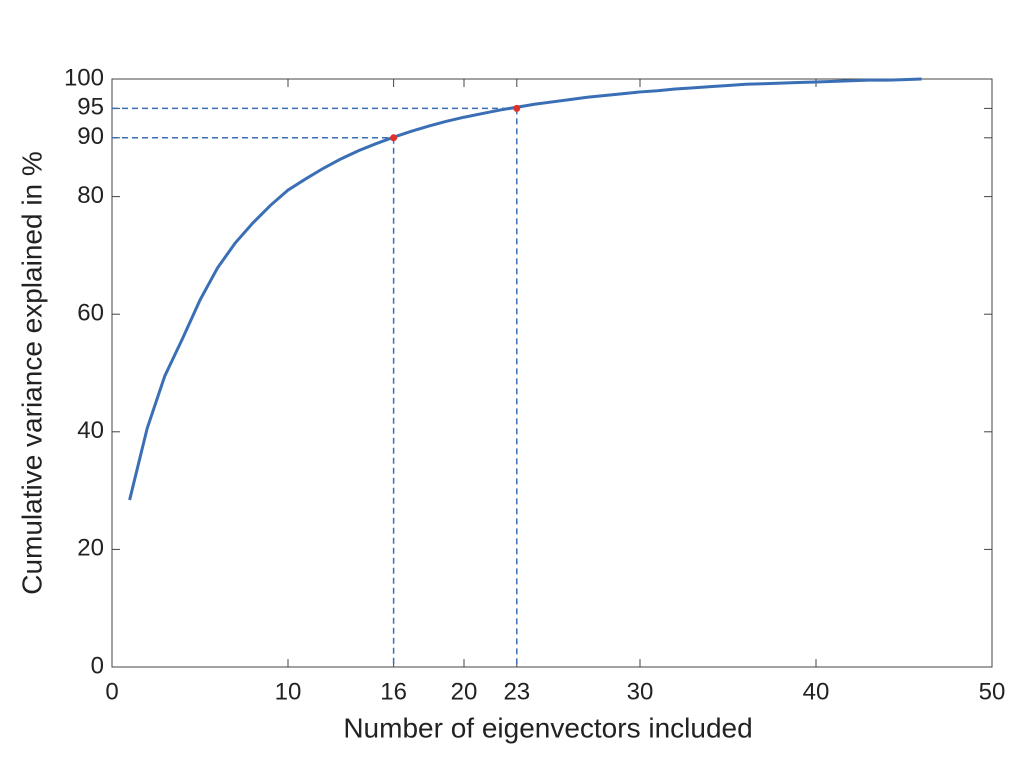 This screenshot has width=1024, height=768. Describe the element at coordinates (547, 727) in the screenshot. I see `x-axis-label: Number of eigenvectors included` at that location.